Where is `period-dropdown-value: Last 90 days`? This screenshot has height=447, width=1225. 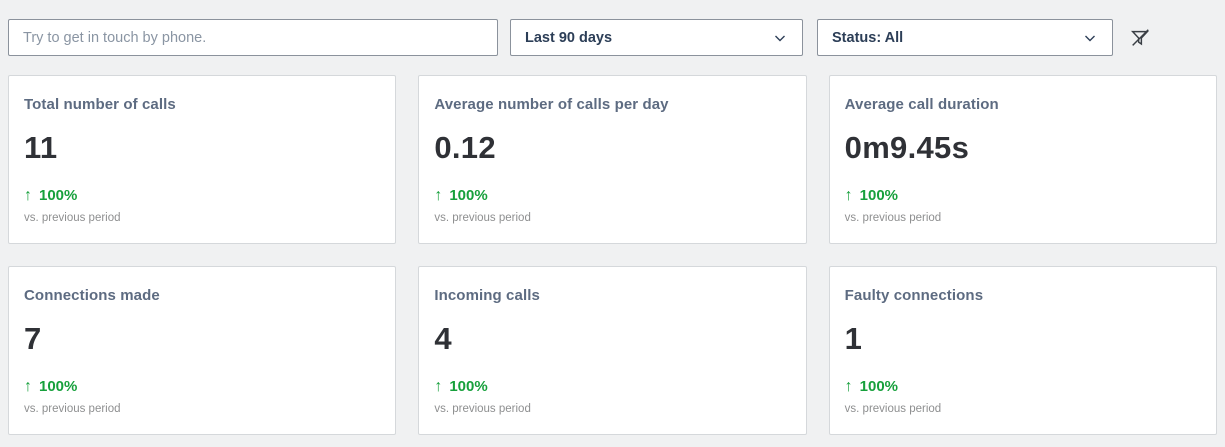 period-dropdown-value: Last 90 days is located at coordinates (569, 37).